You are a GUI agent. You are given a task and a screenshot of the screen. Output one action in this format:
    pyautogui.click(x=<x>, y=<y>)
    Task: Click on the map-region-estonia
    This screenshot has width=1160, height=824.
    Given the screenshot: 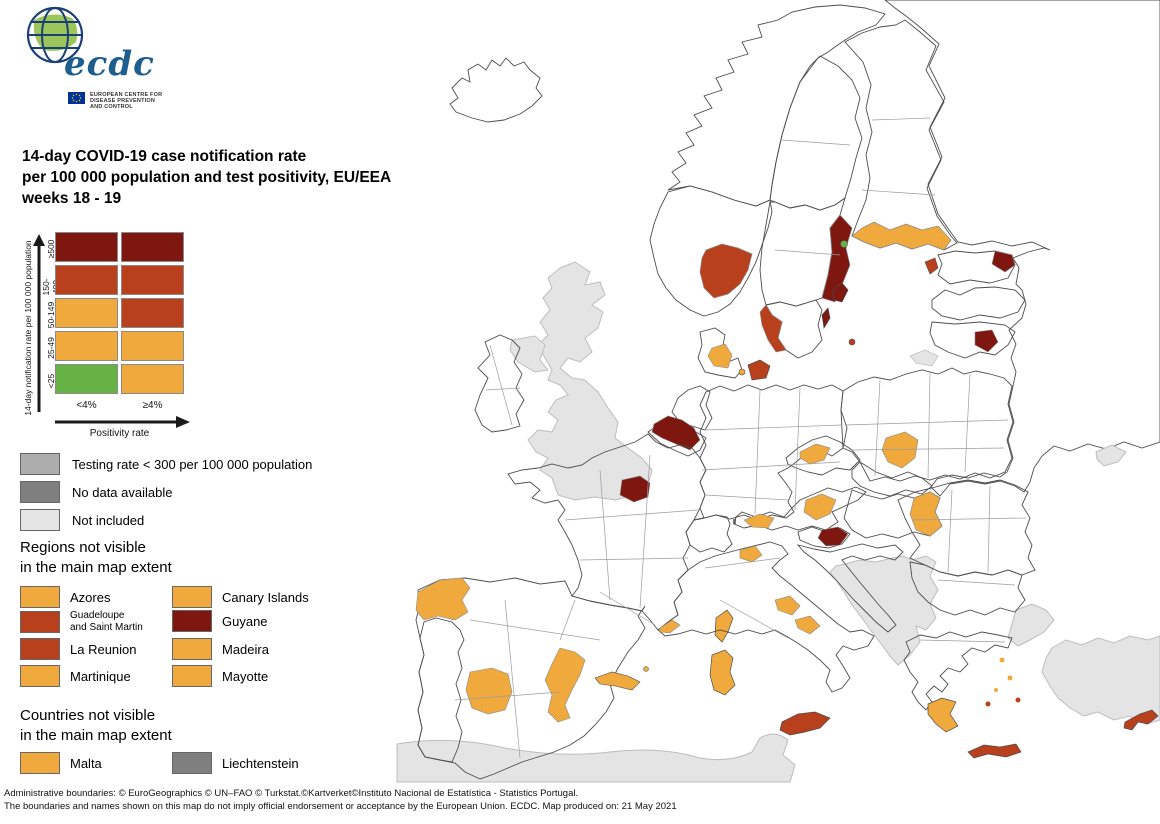 What is the action you would take?
    pyautogui.click(x=976, y=267)
    